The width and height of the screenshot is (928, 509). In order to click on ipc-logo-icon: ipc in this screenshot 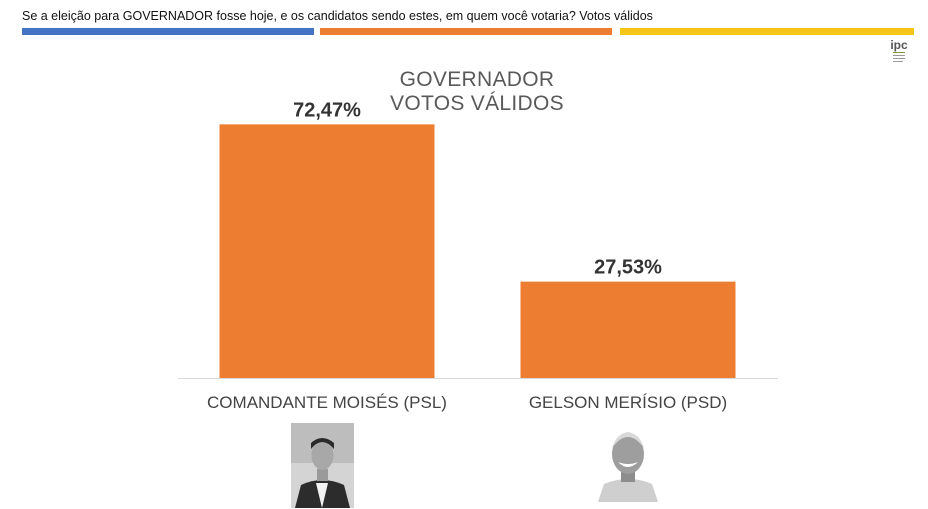, I will do `click(899, 50)`.